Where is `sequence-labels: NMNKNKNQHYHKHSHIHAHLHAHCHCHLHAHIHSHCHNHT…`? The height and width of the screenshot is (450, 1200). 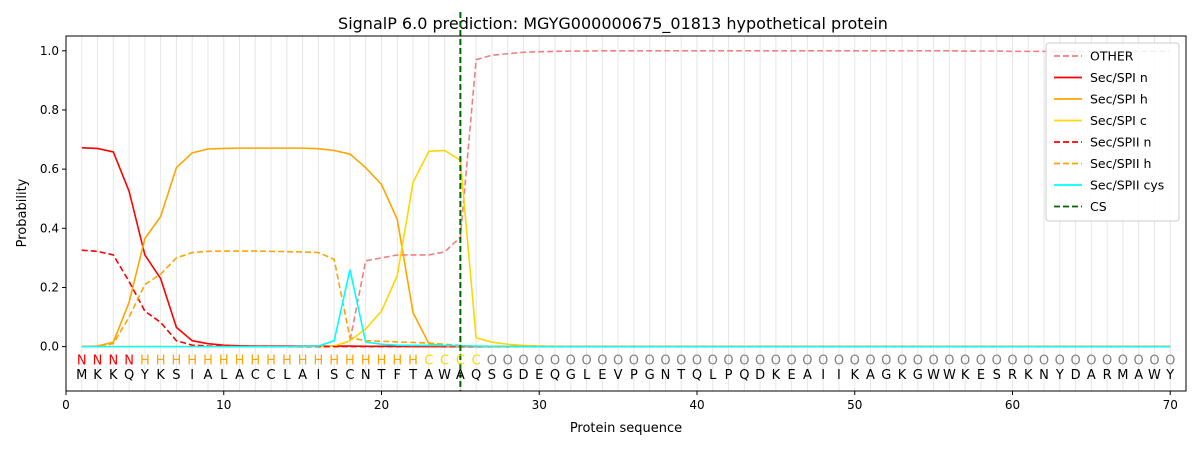 sequence-labels: NMNKNKNQHYHKHSHIHAHLHAHCHCHLHAHIHSHCHNHT… is located at coordinates (625, 368).